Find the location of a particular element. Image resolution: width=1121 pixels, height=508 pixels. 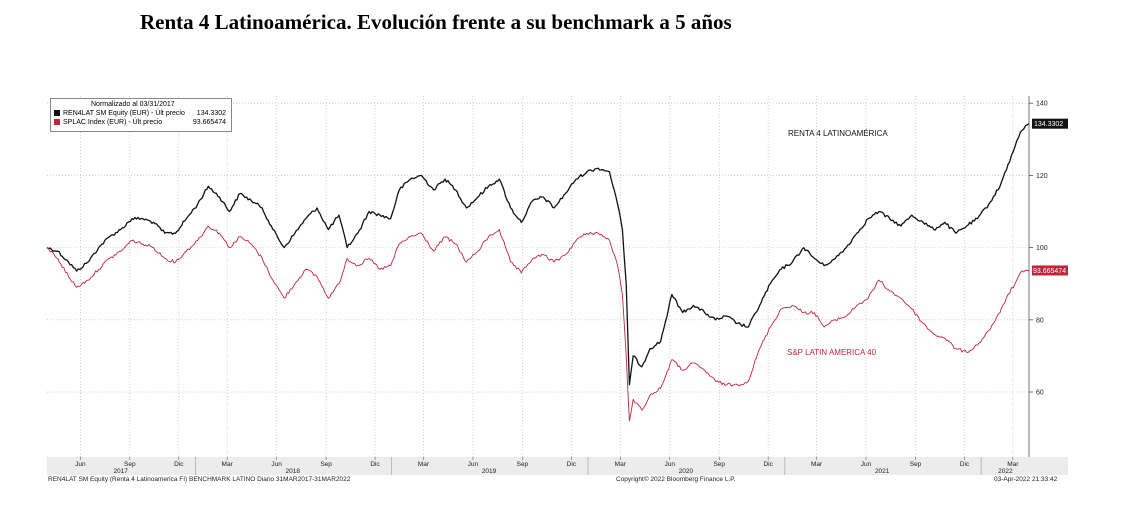

y-axis: 60 80 100 120 140 is located at coordinates (1038, 249).